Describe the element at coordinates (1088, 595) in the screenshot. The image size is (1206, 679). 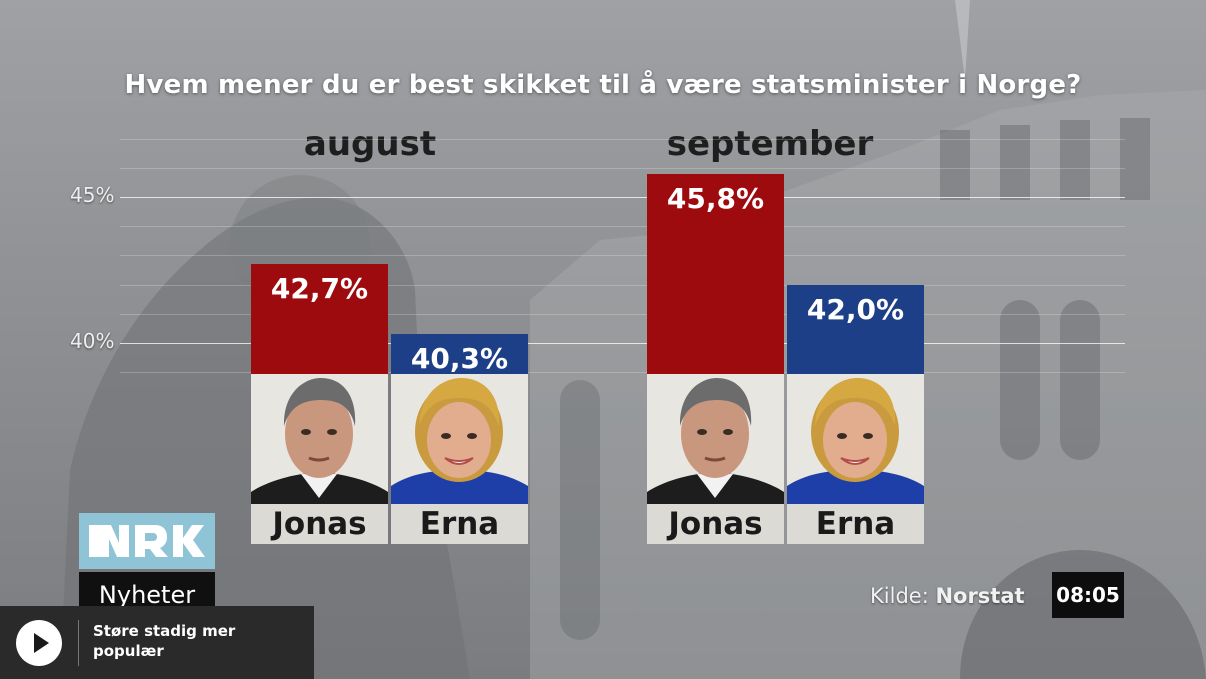
I see `clock: 08:05` at that location.